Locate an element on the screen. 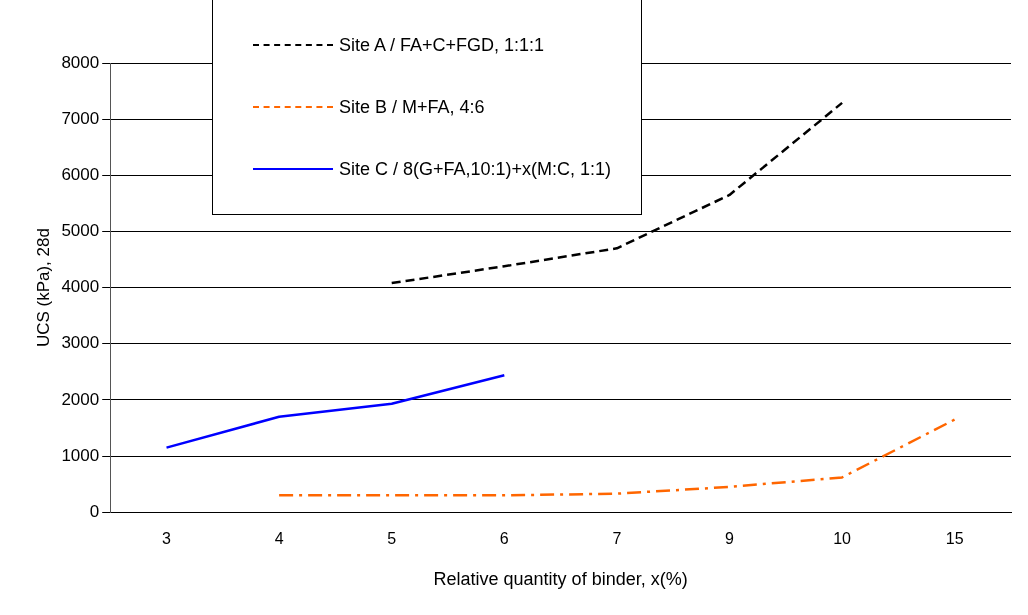 Image resolution: width=1028 pixels, height=615 pixels. y-tick-label: 3000 is located at coordinates (80, 343).